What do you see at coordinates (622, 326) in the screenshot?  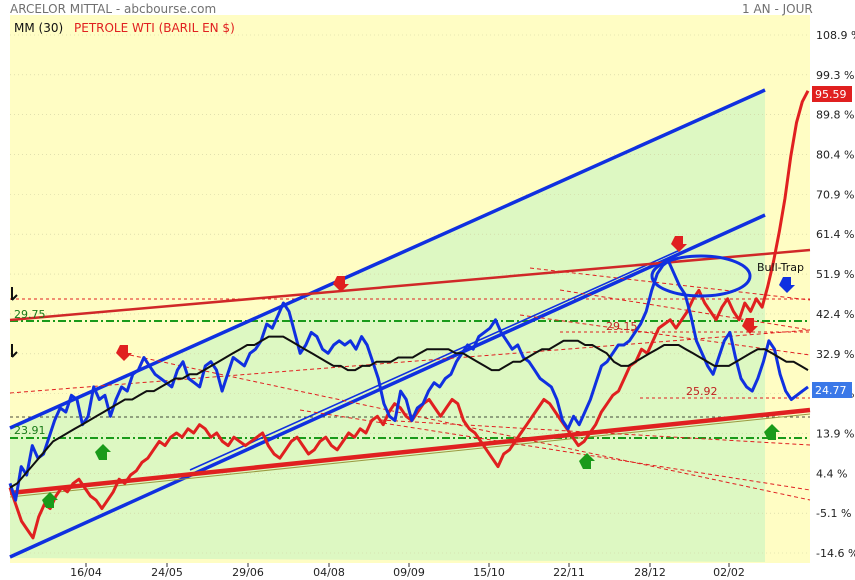 I see `level-label-29-15: 29.15` at bounding box center [622, 326].